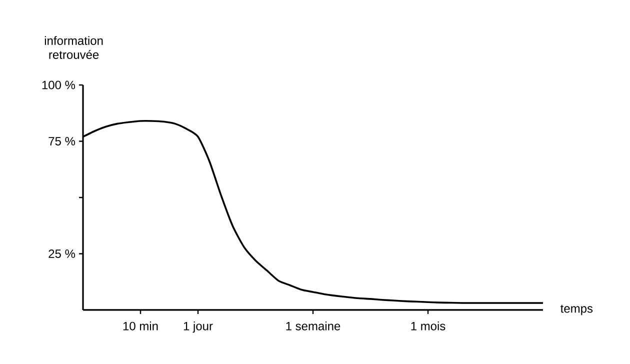 The height and width of the screenshot is (364, 630). What do you see at coordinates (140, 326) in the screenshot?
I see `x-tick-label: 10 min` at bounding box center [140, 326].